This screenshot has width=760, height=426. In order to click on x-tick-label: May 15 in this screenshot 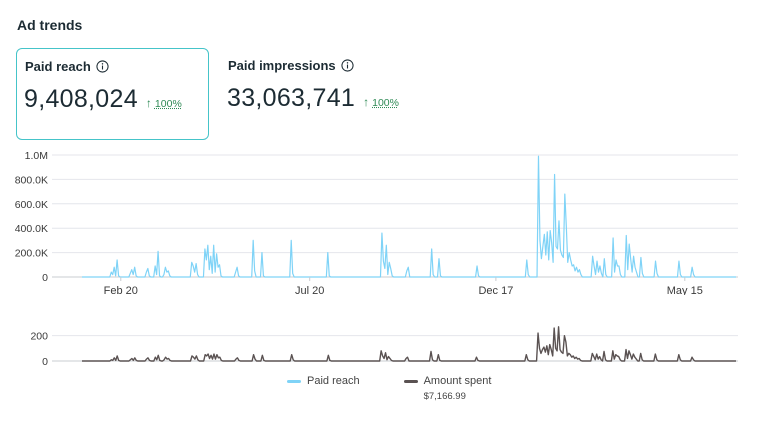, I will do `click(685, 290)`.